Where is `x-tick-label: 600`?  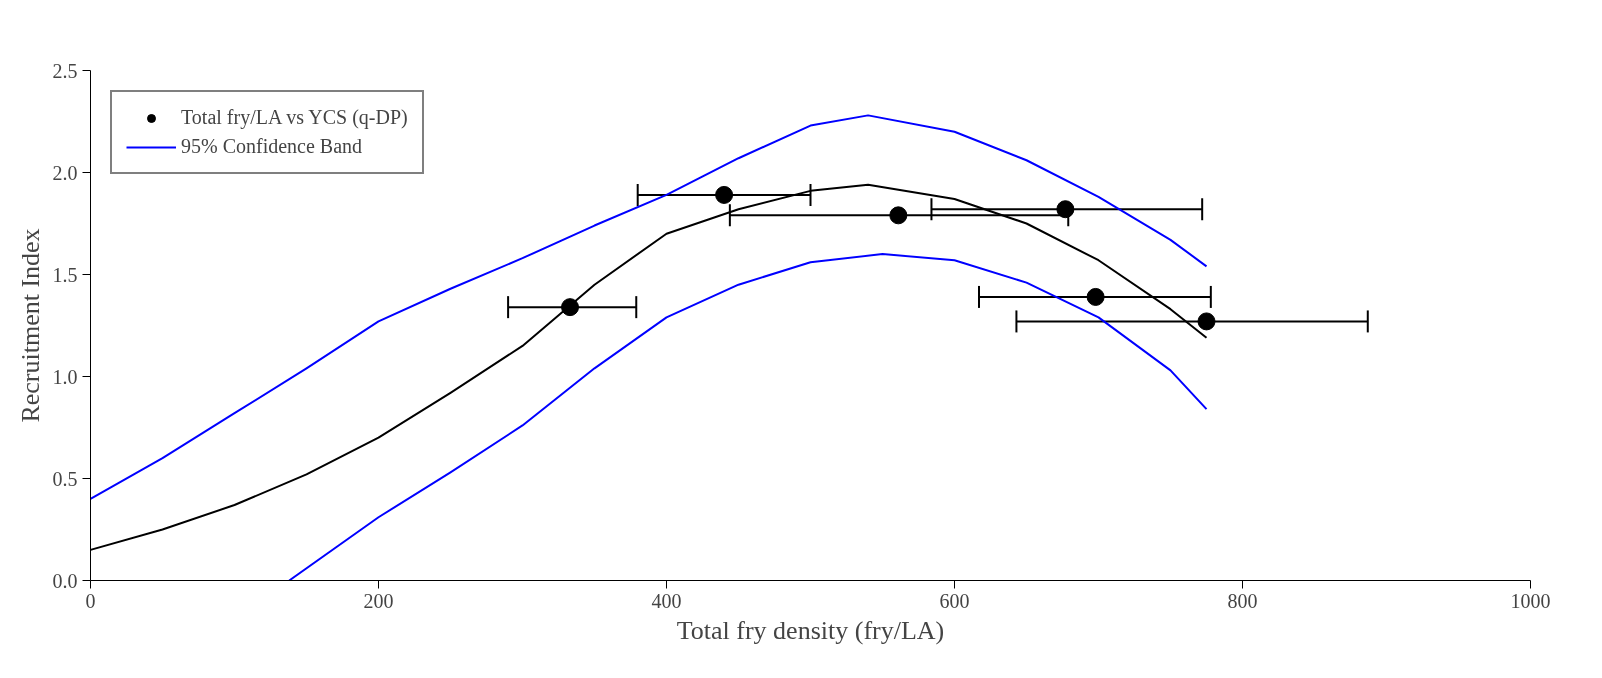
x-tick-label: 600 is located at coordinates (954, 600).